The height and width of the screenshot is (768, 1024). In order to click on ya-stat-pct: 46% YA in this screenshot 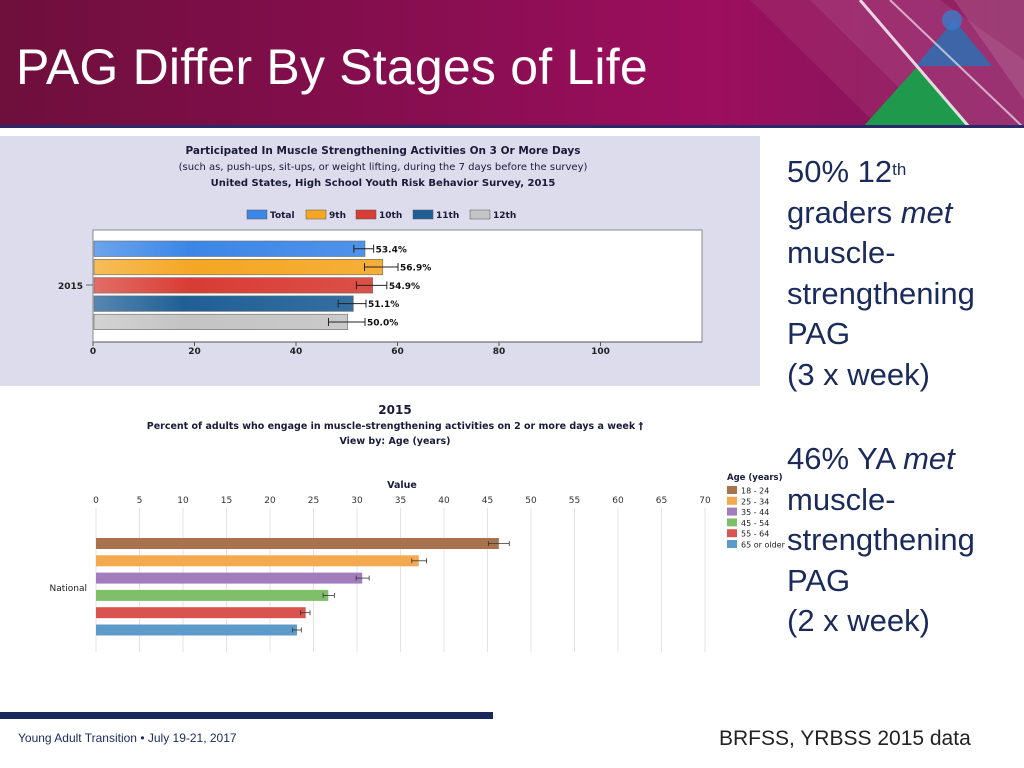, I will do `click(845, 458)`.